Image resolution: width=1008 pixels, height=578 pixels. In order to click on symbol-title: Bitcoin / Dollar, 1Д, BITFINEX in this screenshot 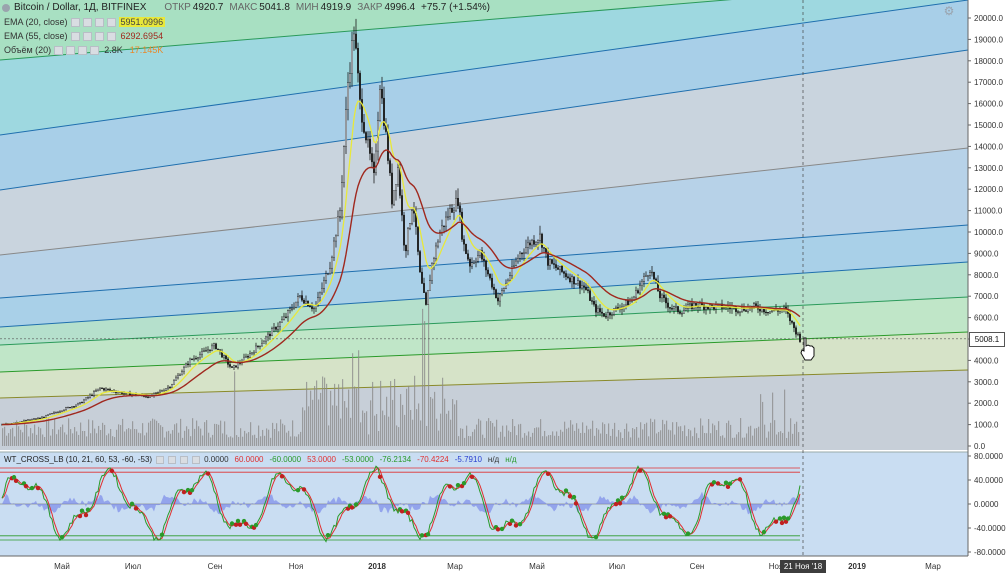, I will do `click(80, 7)`.